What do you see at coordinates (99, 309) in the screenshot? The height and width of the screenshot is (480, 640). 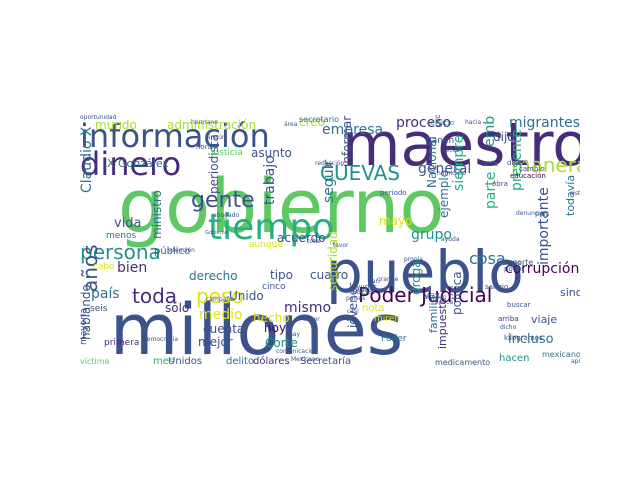 I see `cloud-word: seis` at bounding box center [99, 309].